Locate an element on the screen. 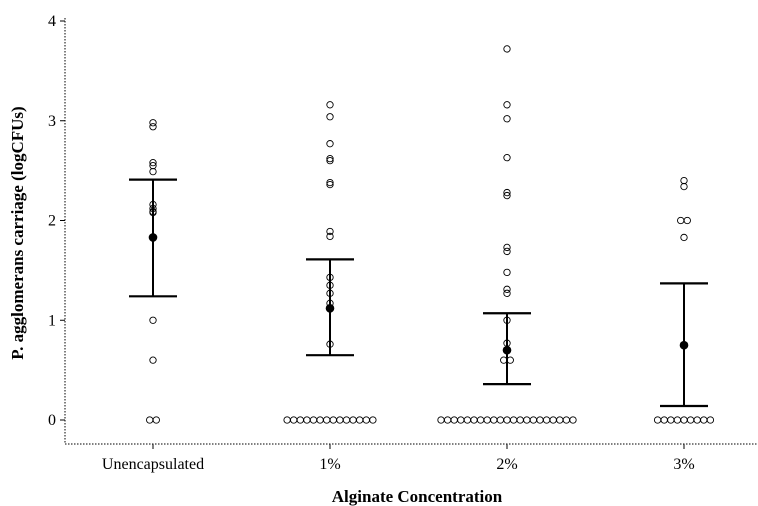  x-tick-label: 3% is located at coordinates (683, 464).